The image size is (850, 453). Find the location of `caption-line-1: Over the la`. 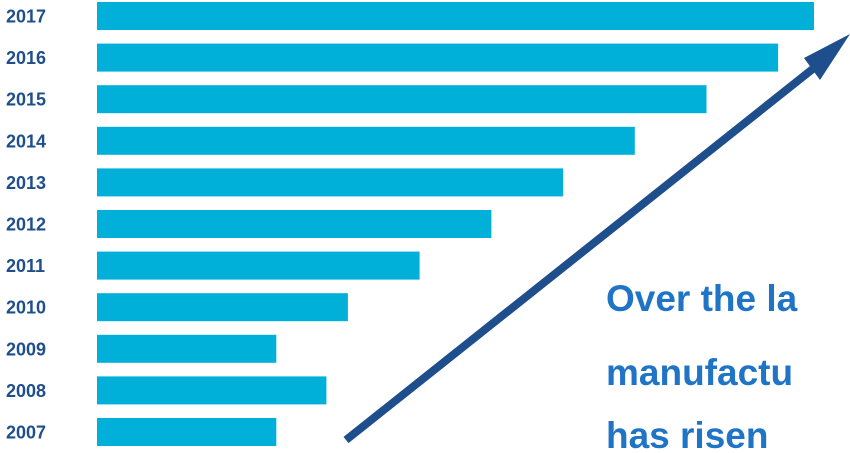

caption-line-1: Over the la is located at coordinates (702, 298).